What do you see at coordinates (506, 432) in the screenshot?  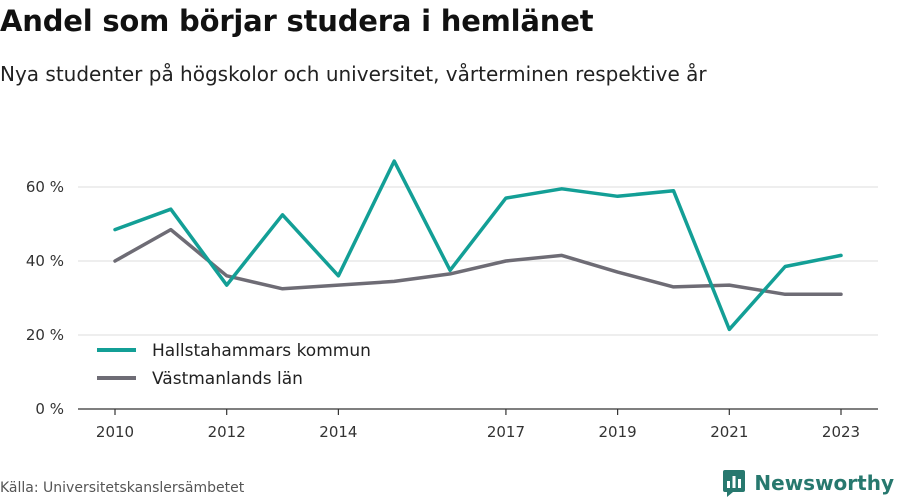 I see `x-tick-label: 2017` at bounding box center [506, 432].